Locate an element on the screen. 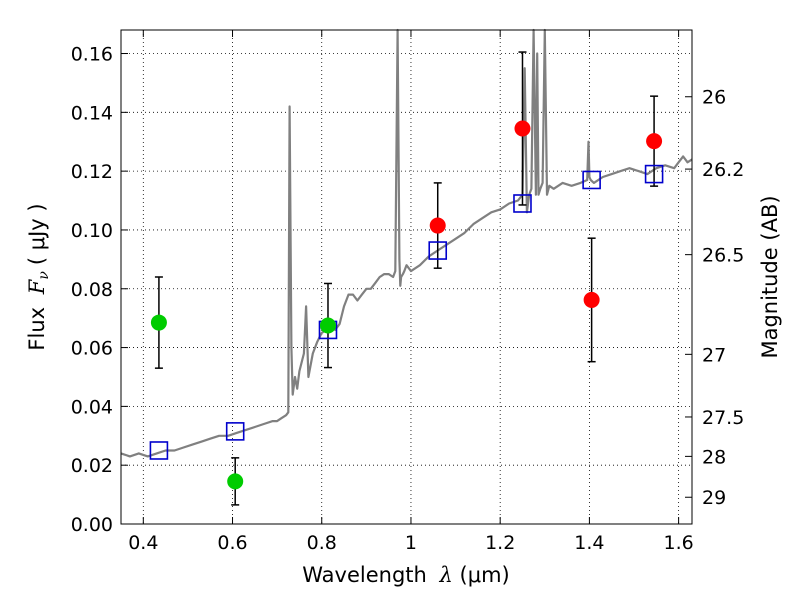  y-axis-title: Flux Fν( μJy ) is located at coordinates (38, 276).